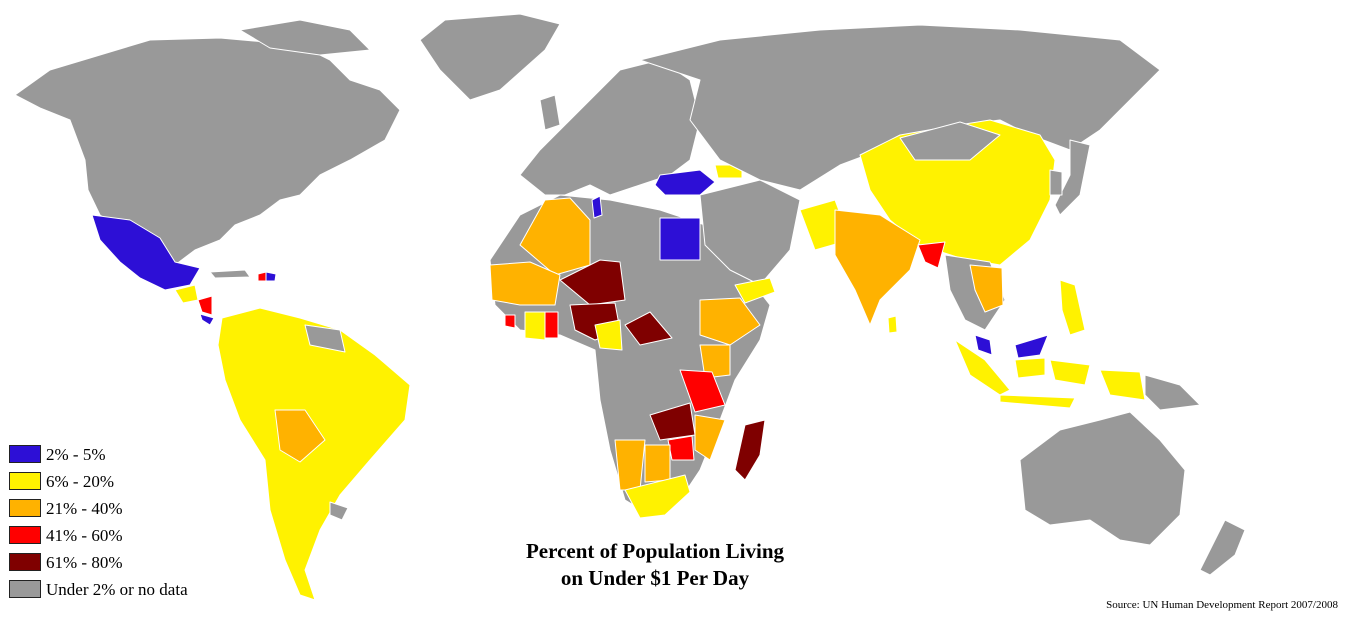 The width and height of the screenshot is (1350, 625). Describe the element at coordinates (325, 338) in the screenshot. I see `region-guianas` at that location.